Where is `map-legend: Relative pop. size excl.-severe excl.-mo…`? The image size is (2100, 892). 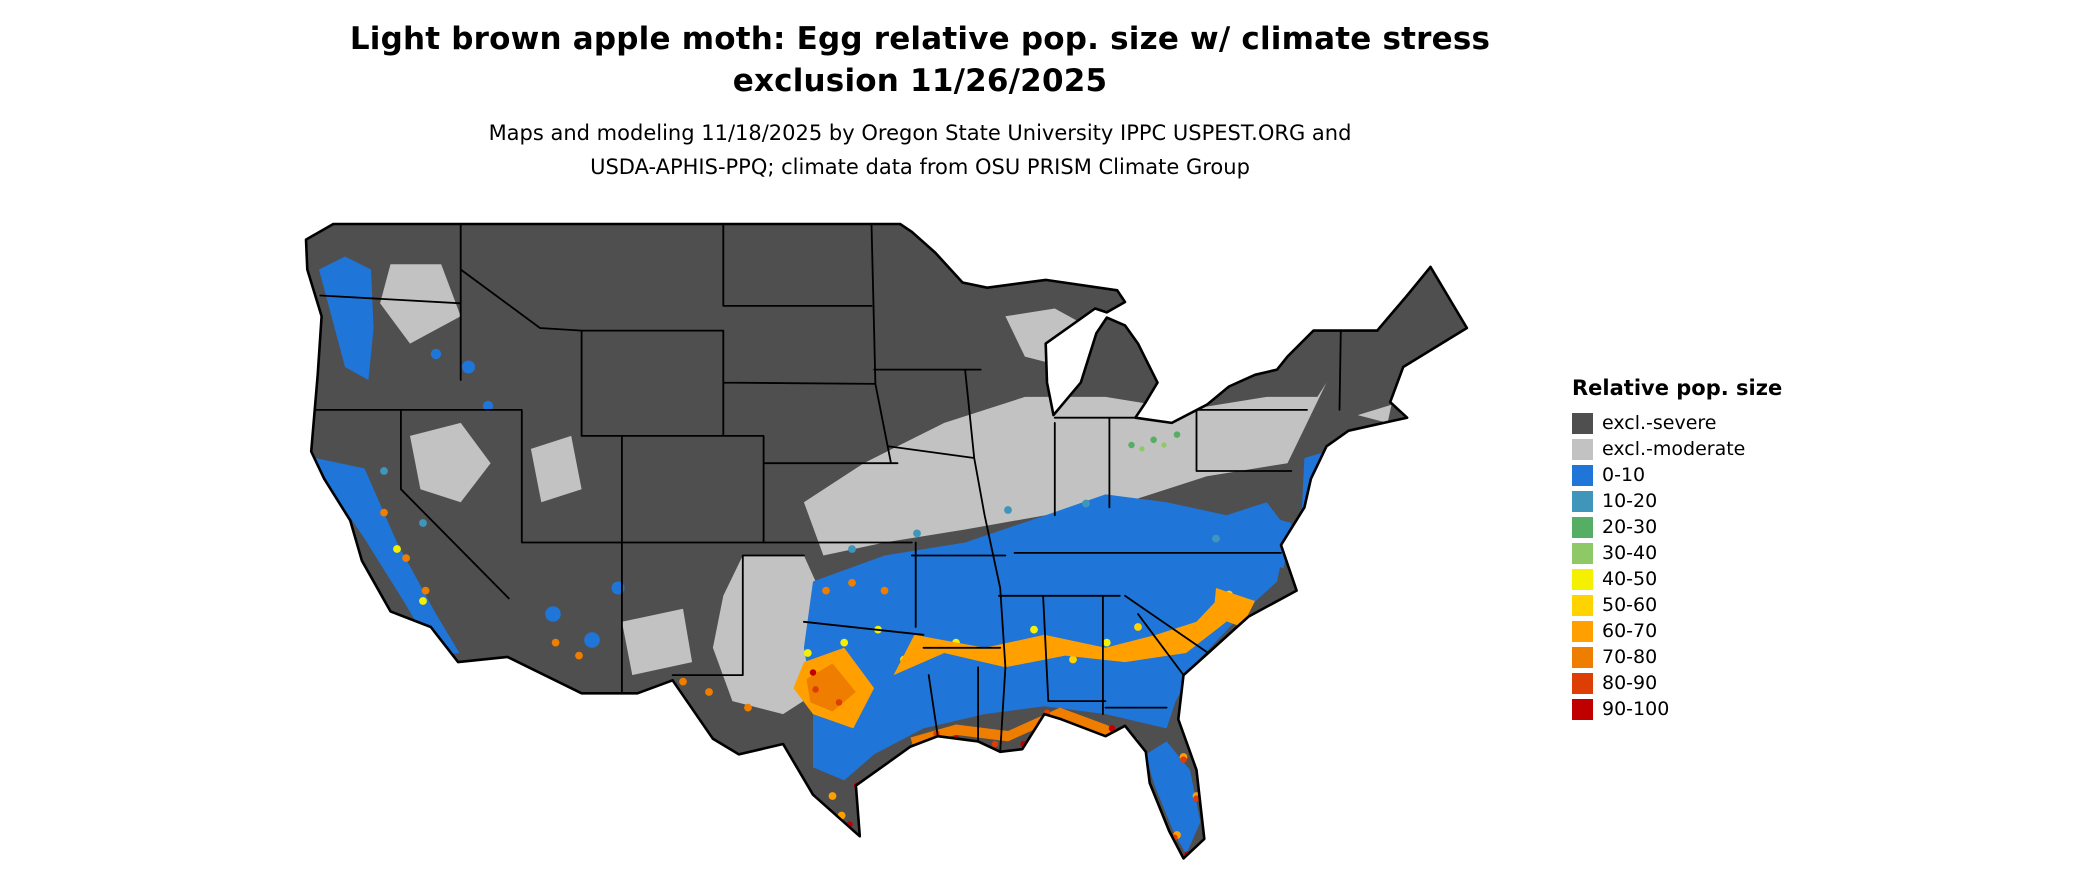 map-legend: Relative pop. size excl.-severe excl.-mo… is located at coordinates (1682, 549).